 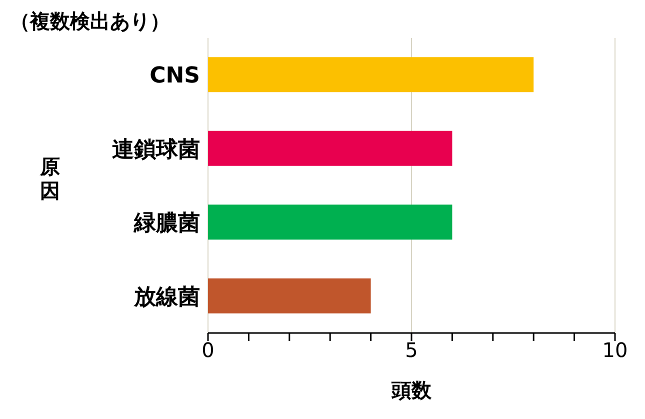 What do you see at coordinates (90, 21) in the screenshot?
I see `chart-title: （複数検出あり）` at bounding box center [90, 21].